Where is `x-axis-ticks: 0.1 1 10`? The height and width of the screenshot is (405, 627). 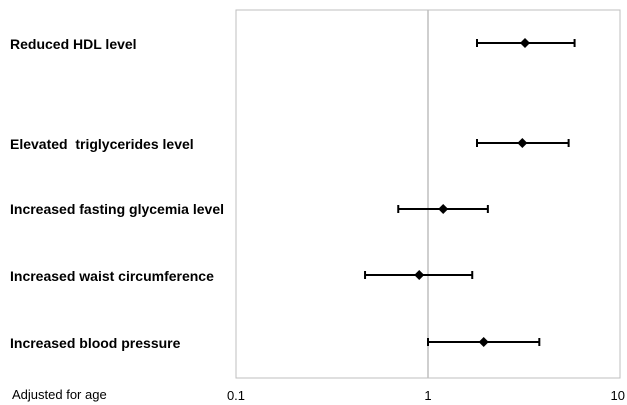
x-axis-ticks: 0.1 1 10 is located at coordinates (426, 395).